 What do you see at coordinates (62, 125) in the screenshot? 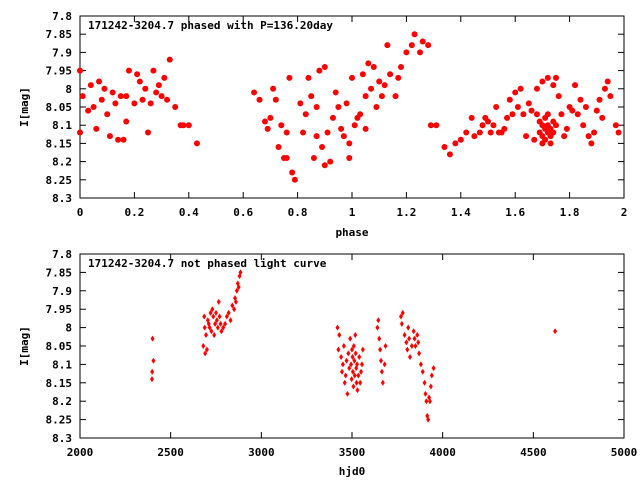
I see `y-tick-label: 8.1` at bounding box center [62, 125].